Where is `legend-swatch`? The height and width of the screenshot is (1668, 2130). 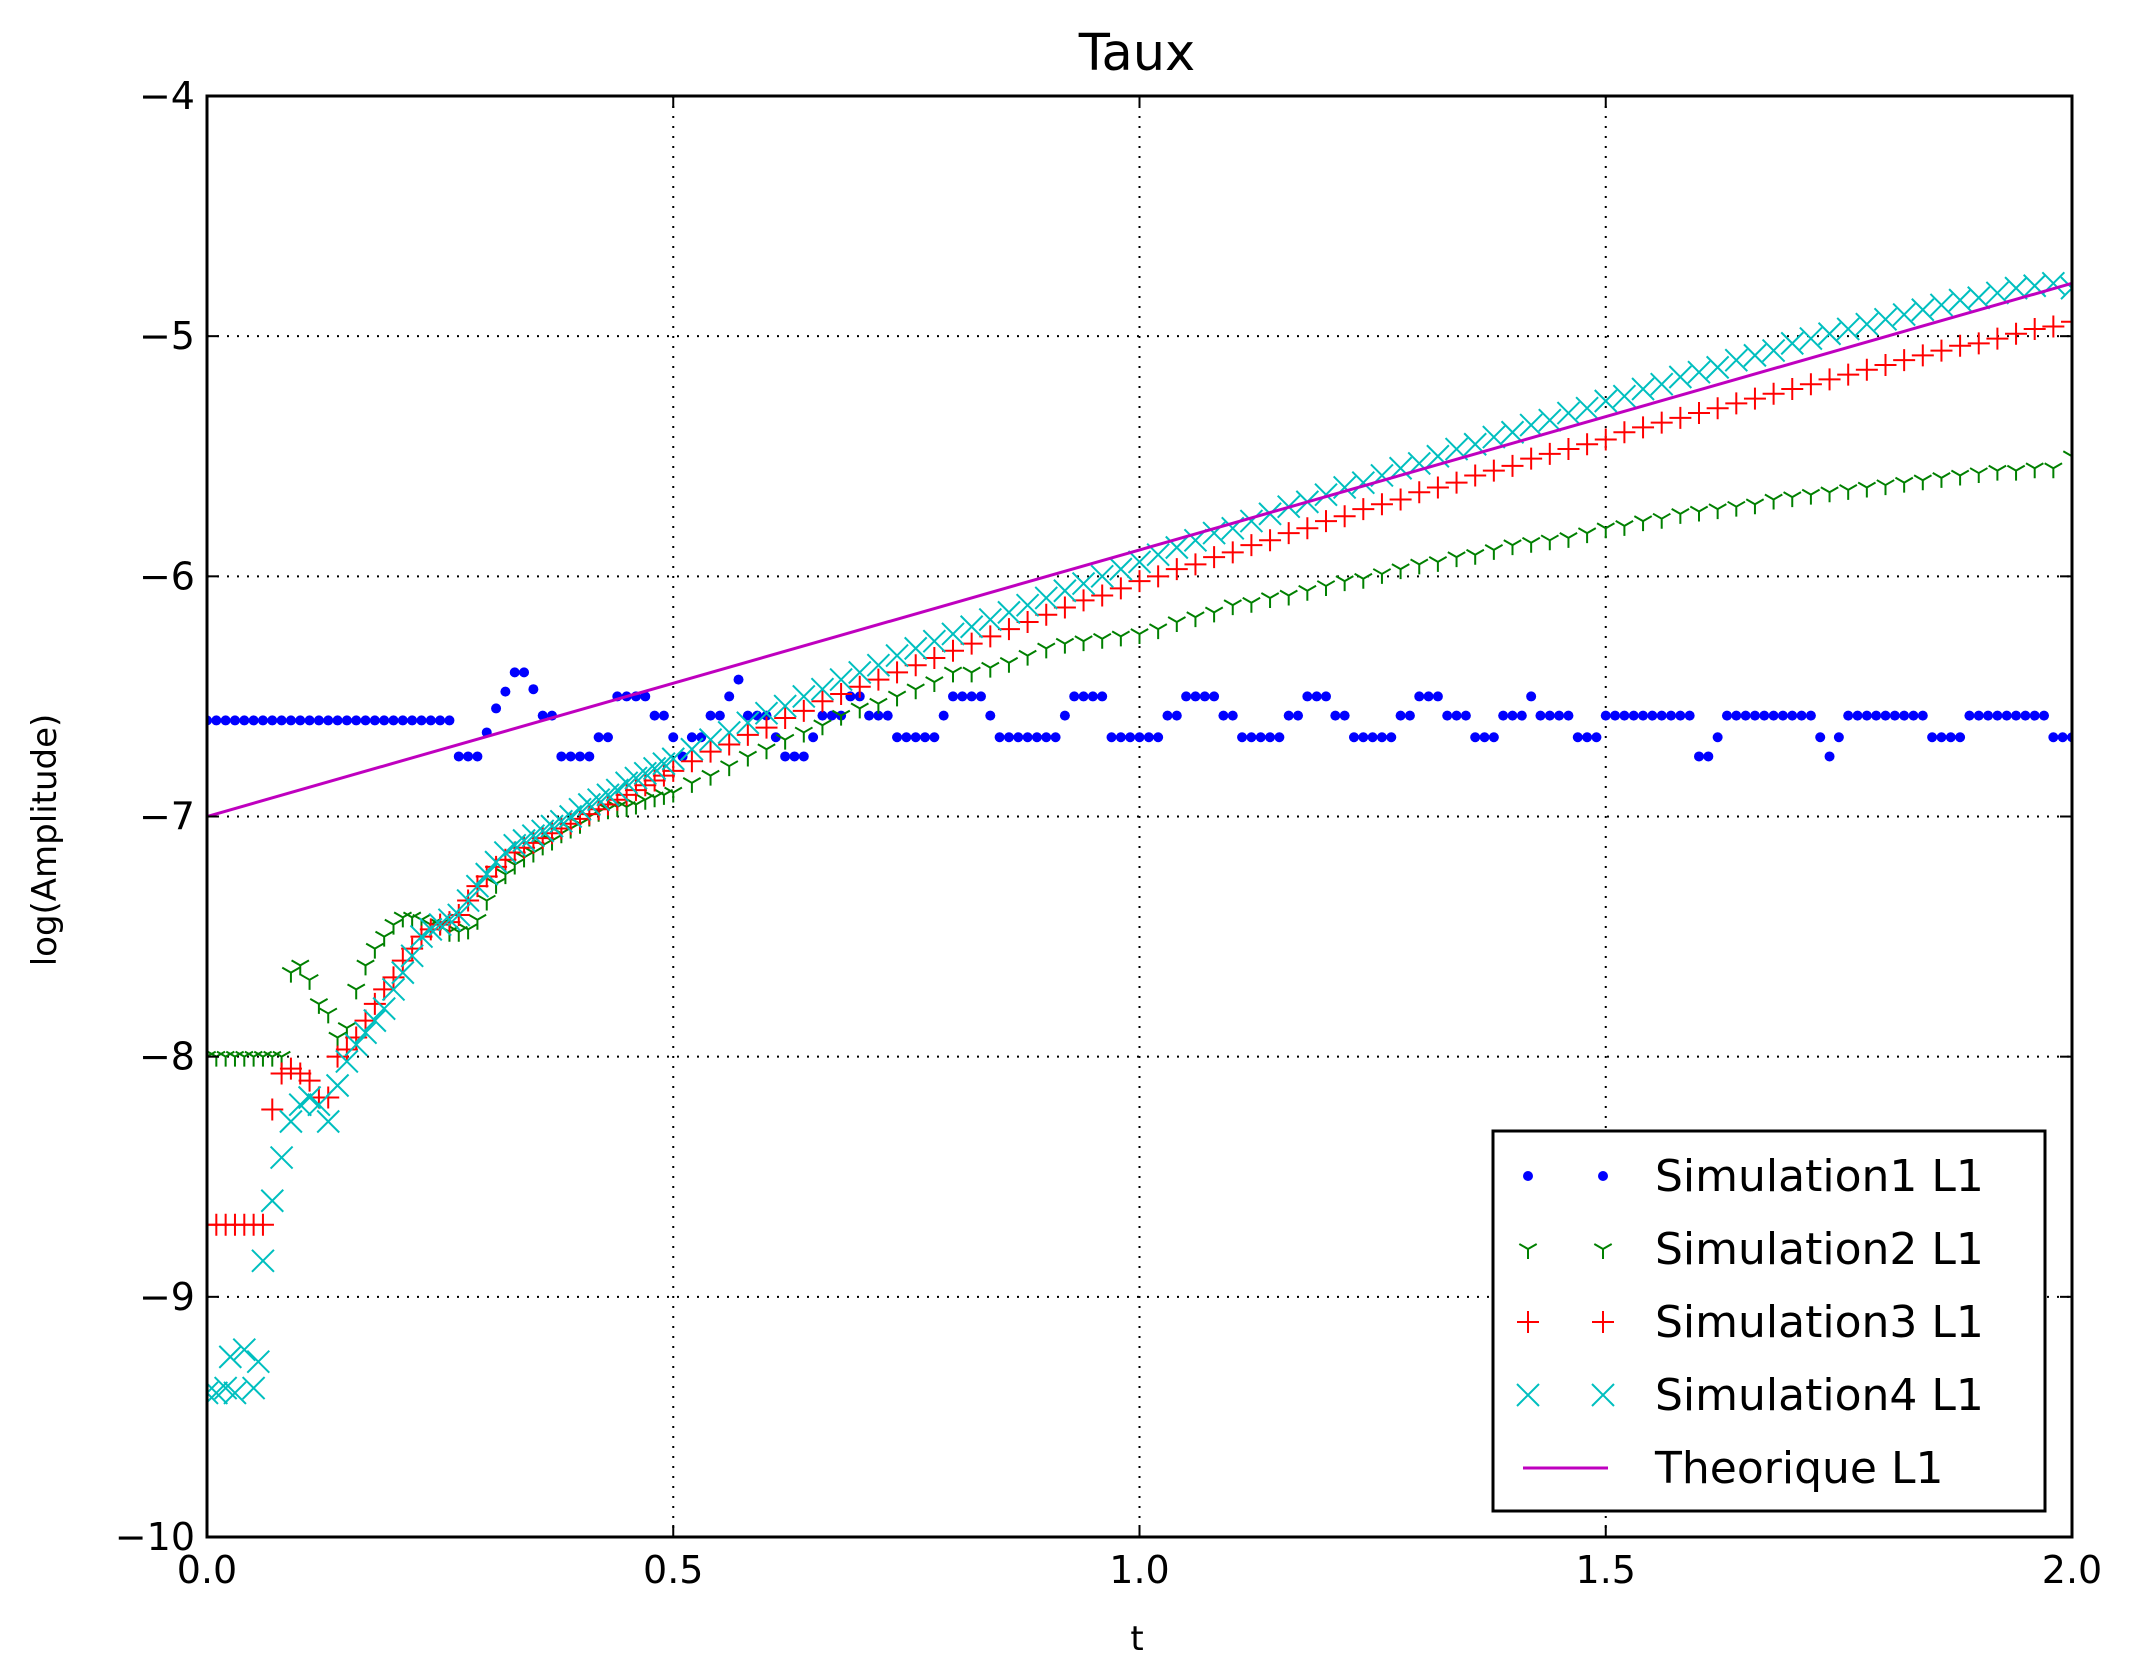 legend-swatch is located at coordinates (1528, 1251).